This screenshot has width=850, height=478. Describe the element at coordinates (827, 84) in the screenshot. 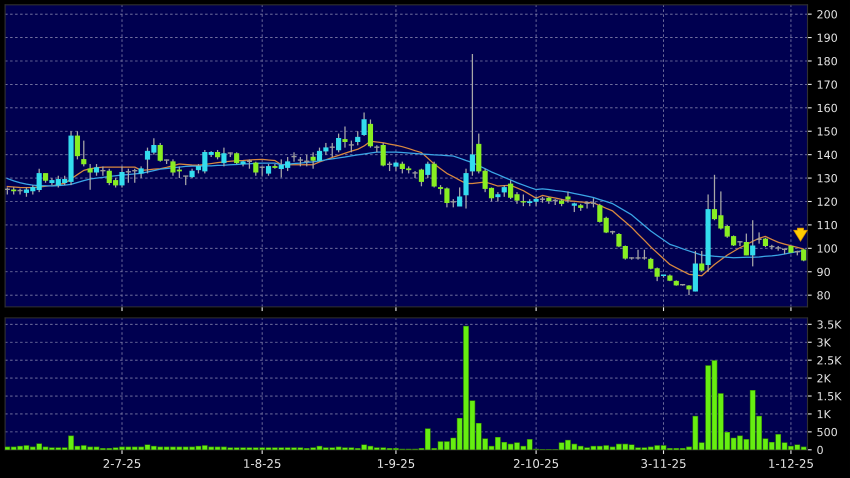

I see `y-tick-label: 170` at that location.